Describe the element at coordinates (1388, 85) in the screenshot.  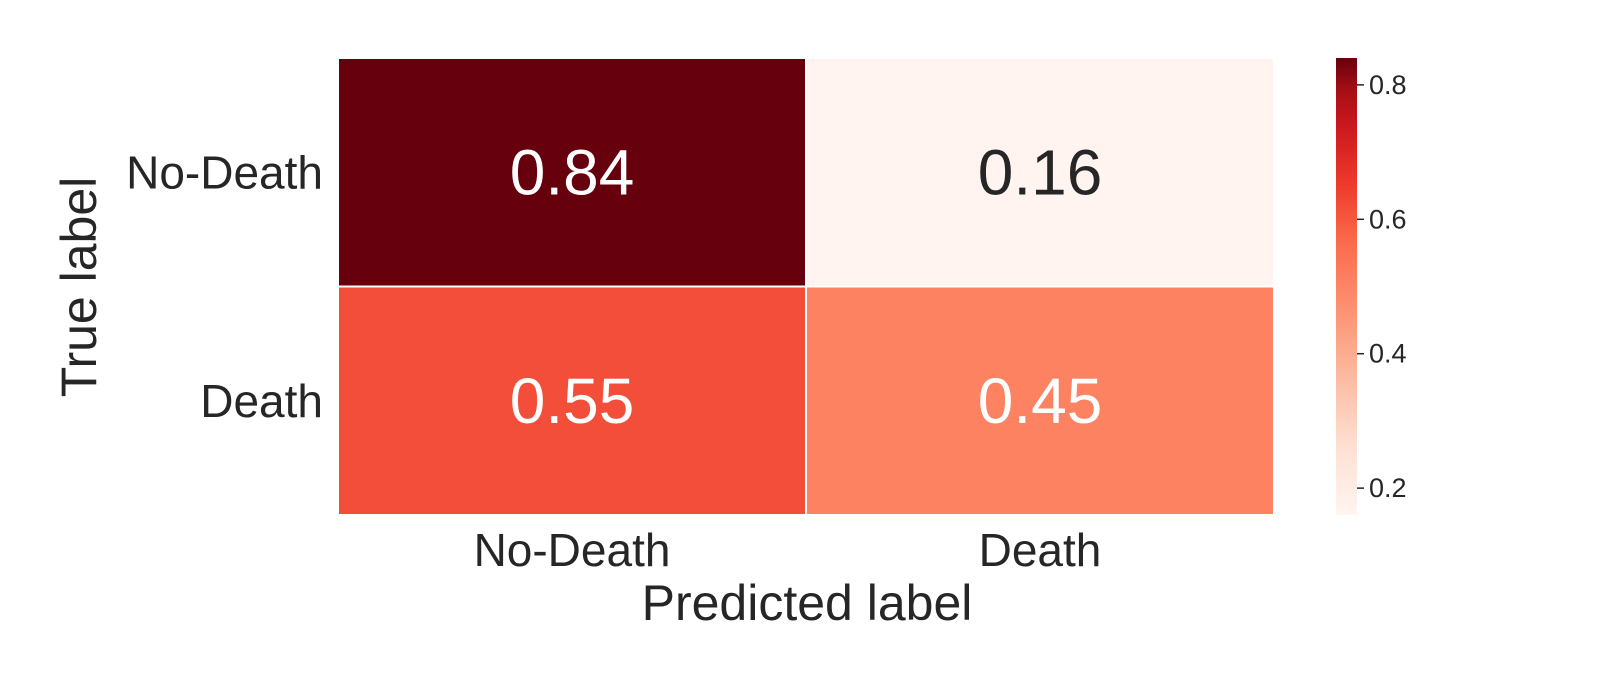
I see `colorbar-tick-label: 0.8` at that location.